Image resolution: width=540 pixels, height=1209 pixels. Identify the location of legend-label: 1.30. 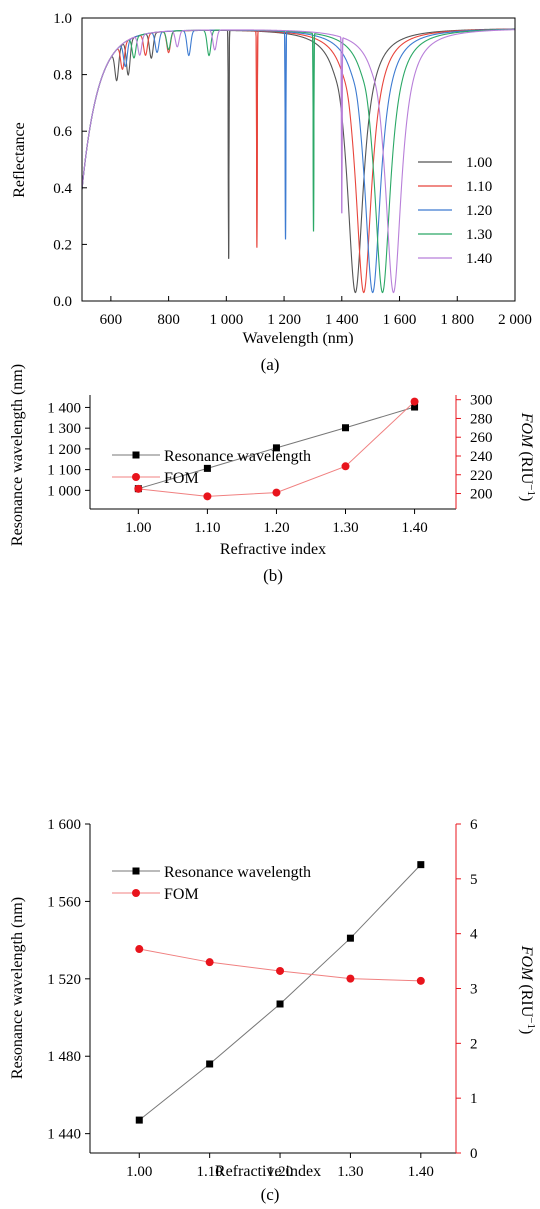
(479, 235).